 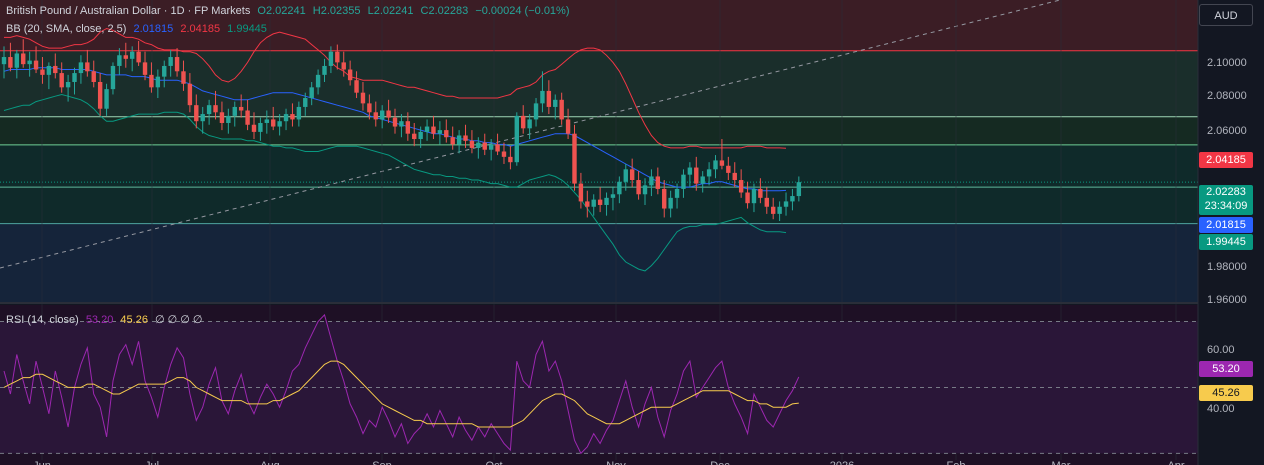 What do you see at coordinates (270, 462) in the screenshot?
I see `time-axis-label: Aug` at bounding box center [270, 462].